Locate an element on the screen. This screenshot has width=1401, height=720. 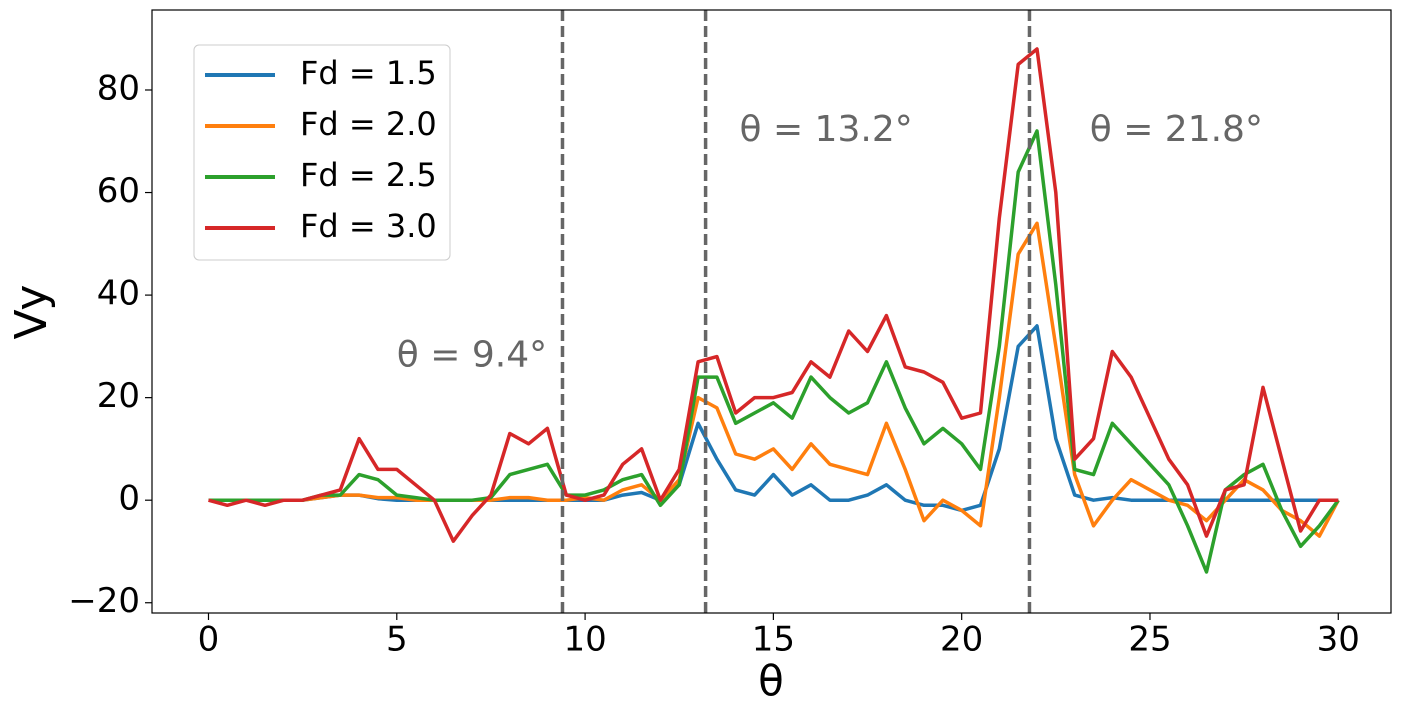
y-tick-label: −20 is located at coordinates (104, 601).